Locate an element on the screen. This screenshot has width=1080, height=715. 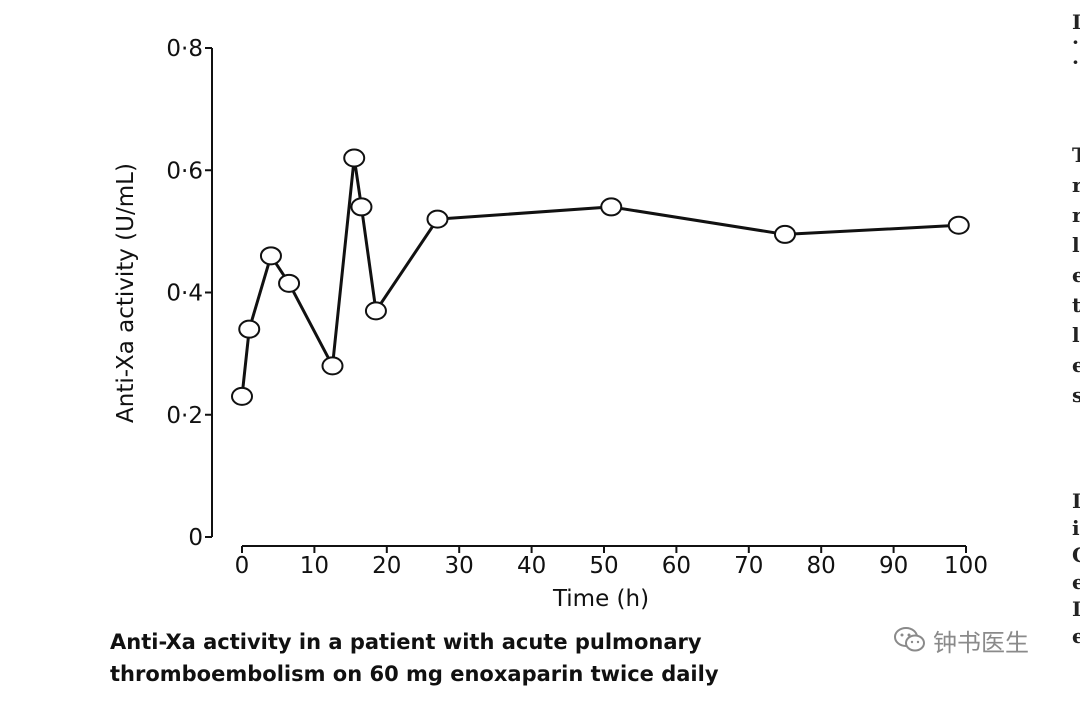
x-tick-label: 30 is located at coordinates (459, 566).